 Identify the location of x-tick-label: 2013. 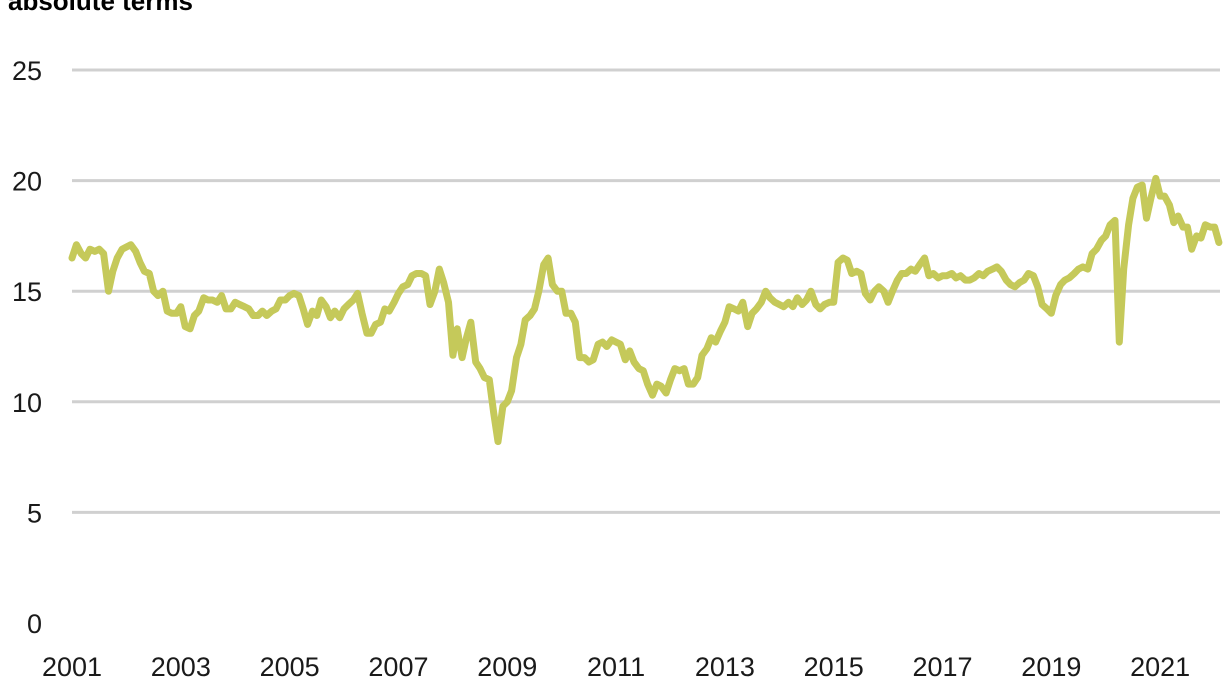
(725, 667).